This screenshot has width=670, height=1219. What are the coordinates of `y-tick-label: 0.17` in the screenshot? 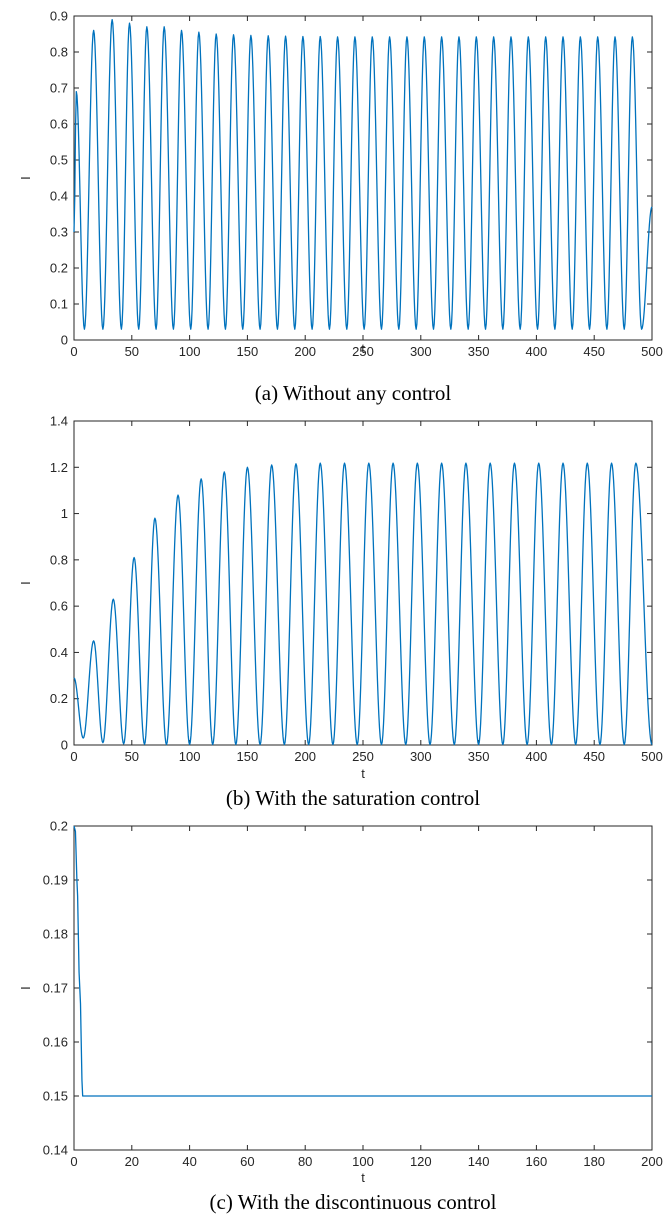 It's located at (55, 988).